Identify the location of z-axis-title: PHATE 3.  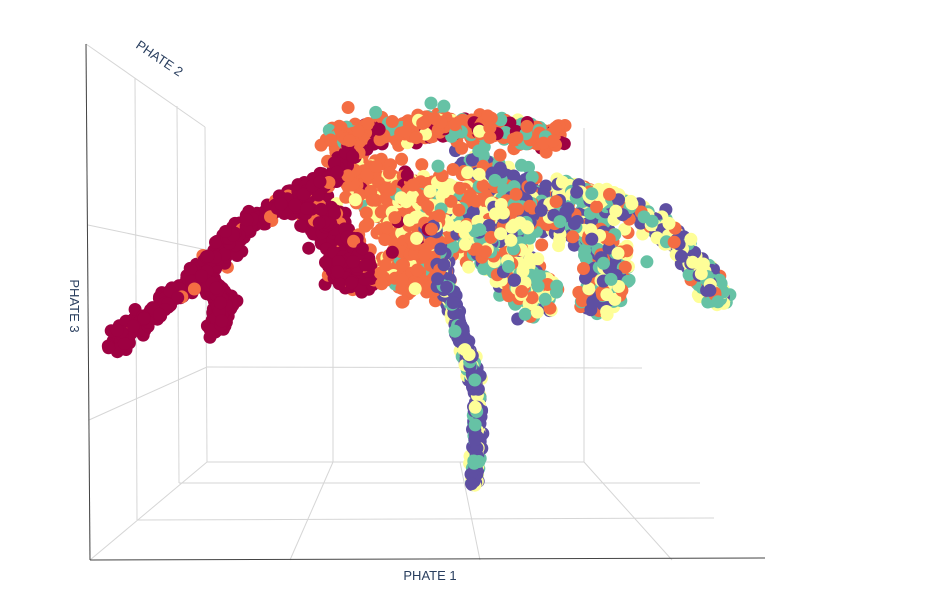
(74, 305).